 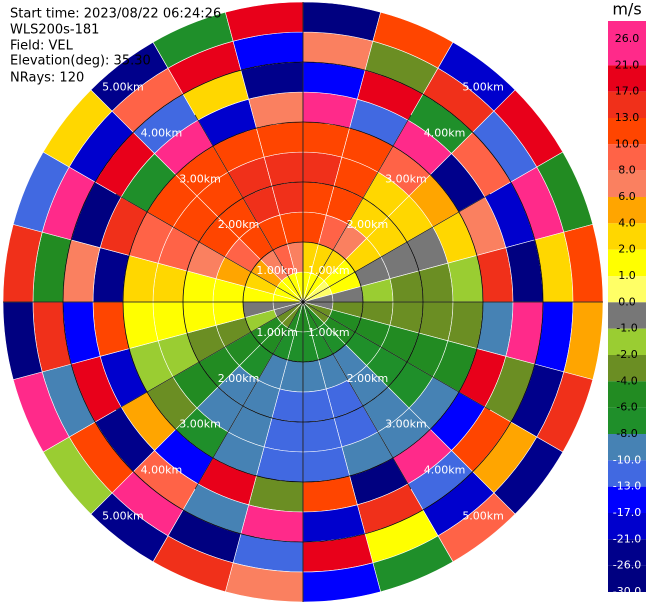 I want to click on colorbar-tick-label: 17.0, so click(x=627, y=91).